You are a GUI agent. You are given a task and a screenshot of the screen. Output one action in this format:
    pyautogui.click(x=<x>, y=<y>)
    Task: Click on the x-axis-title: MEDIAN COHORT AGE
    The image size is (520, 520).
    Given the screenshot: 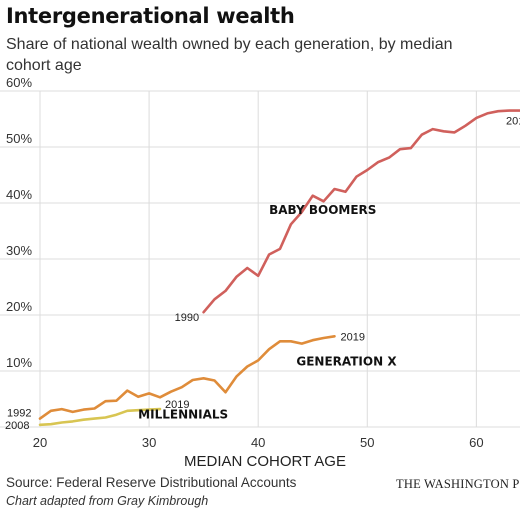 What is the action you would take?
    pyautogui.click(x=265, y=461)
    